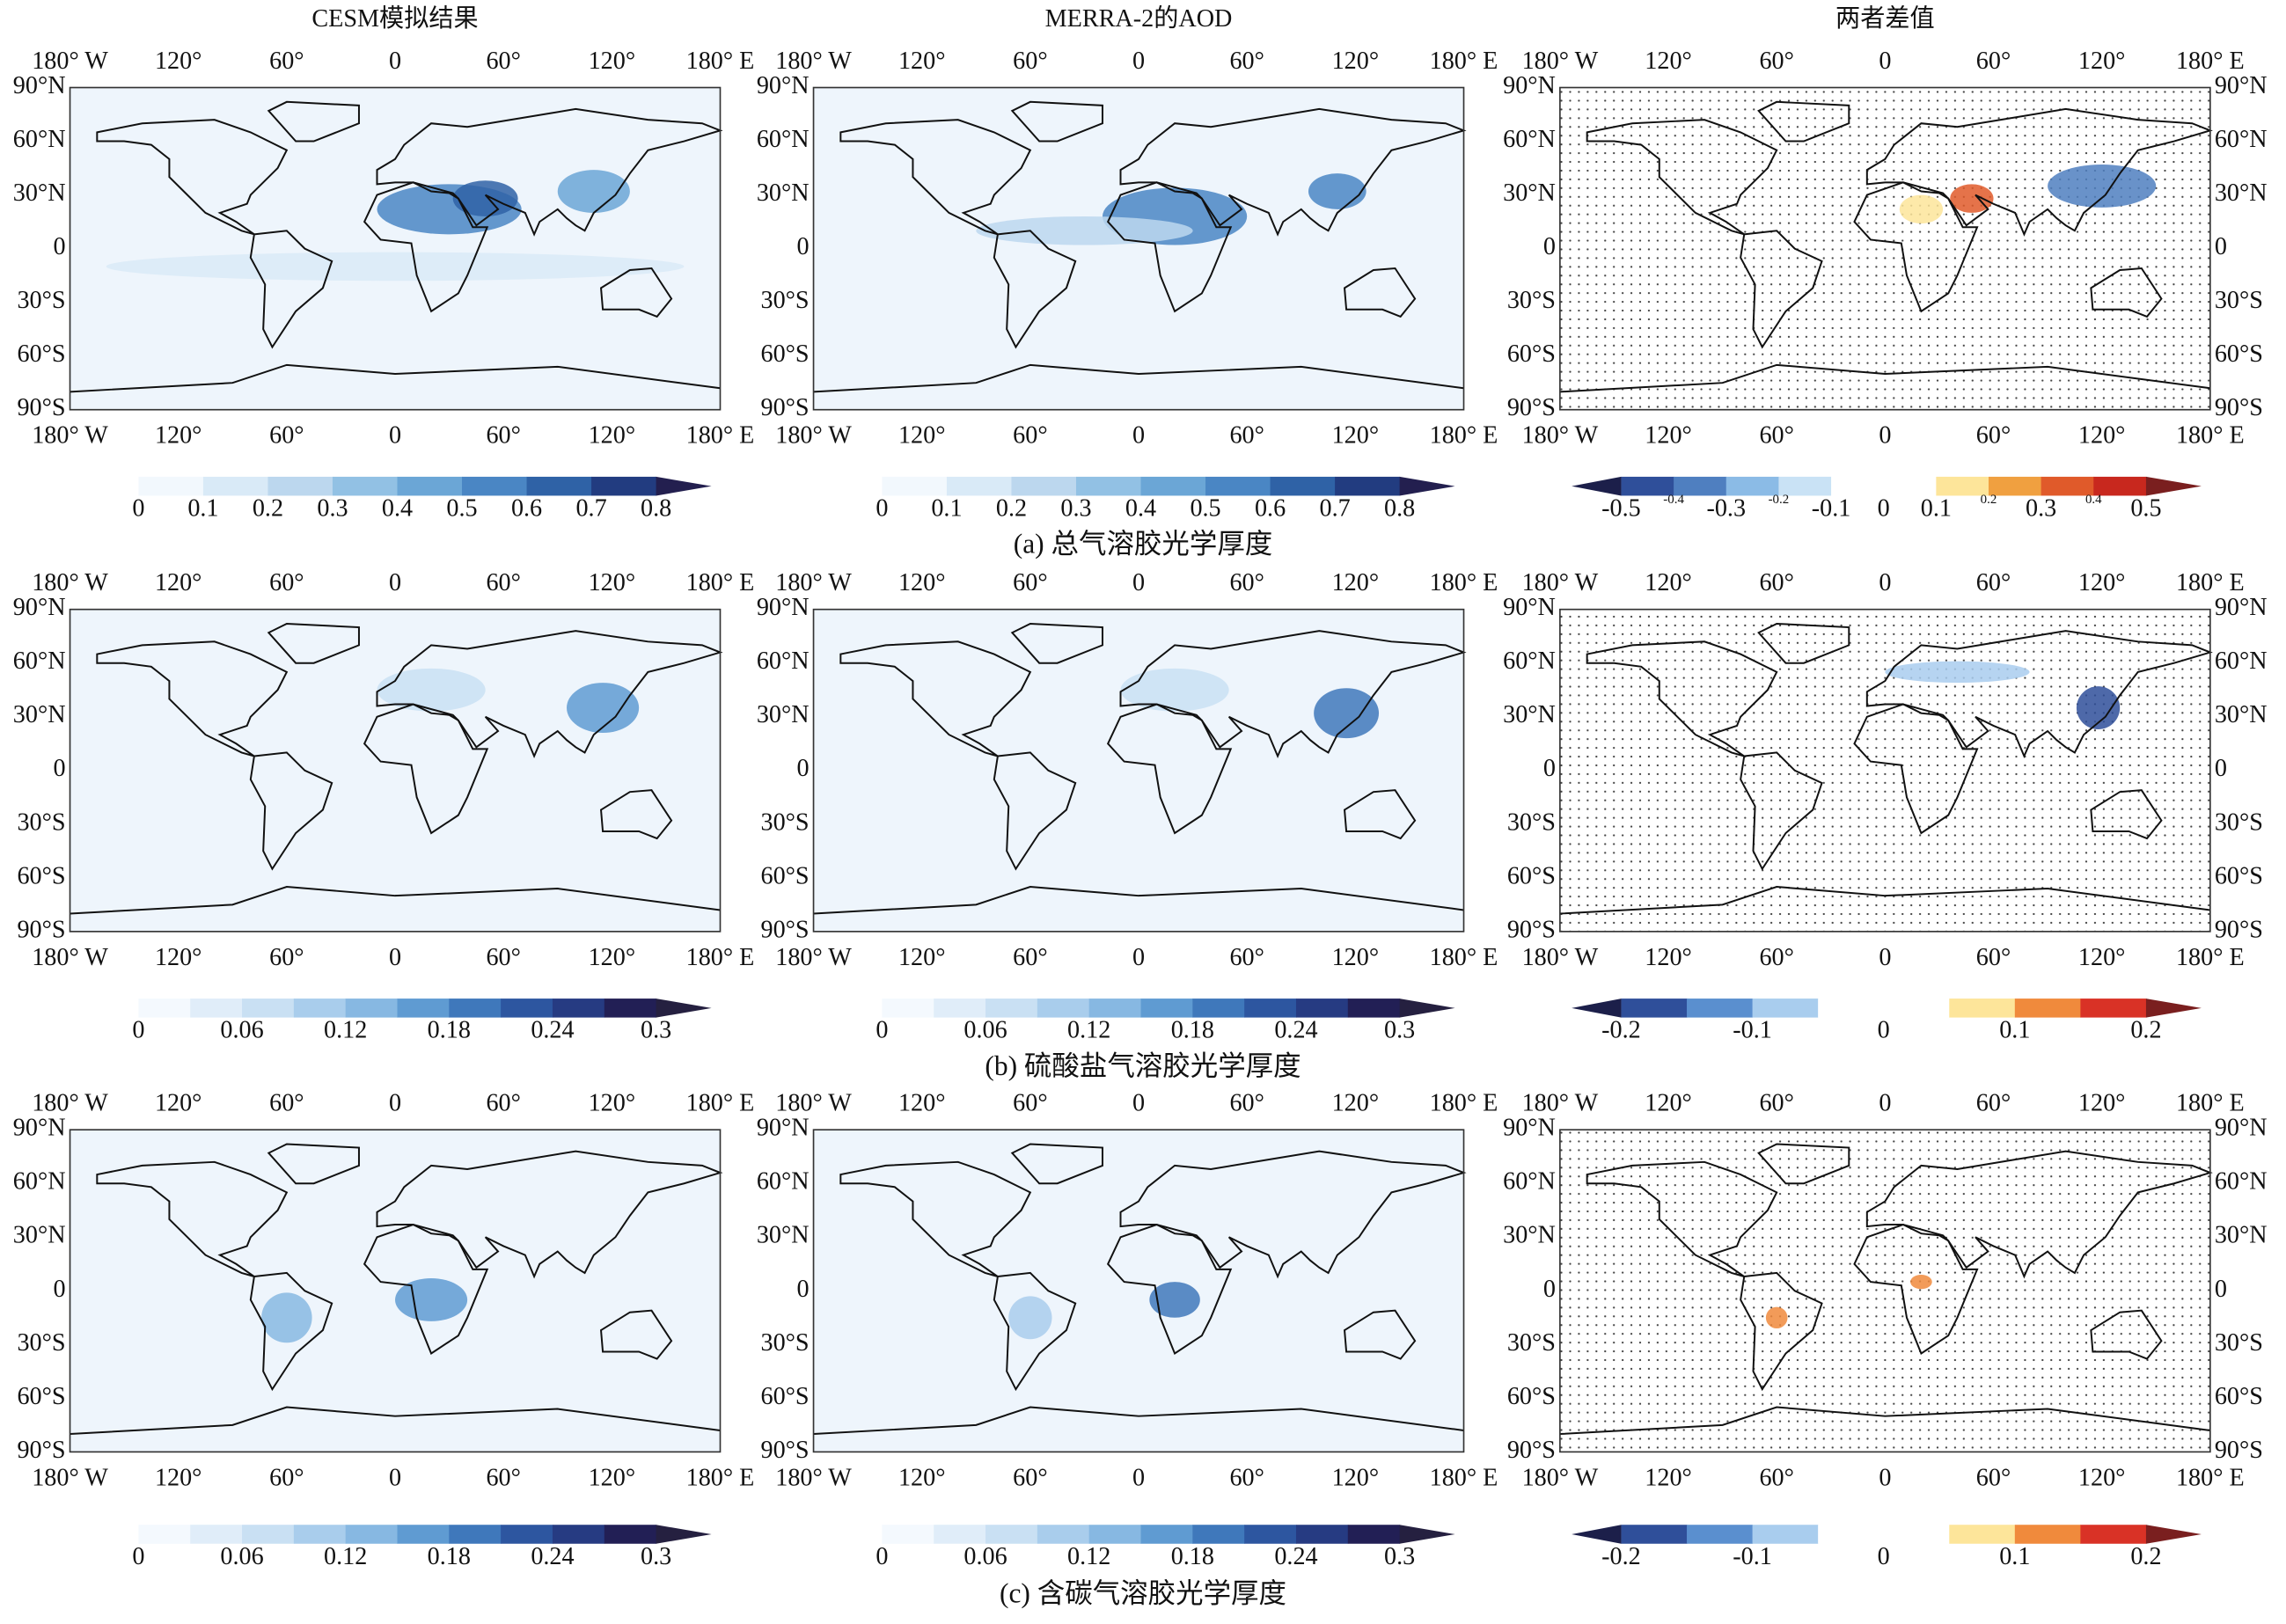 This screenshot has height=1624, width=2286. Describe the element at coordinates (1726, 508) in the screenshot. I see `colorbar-tick-label: -0.3` at that location.